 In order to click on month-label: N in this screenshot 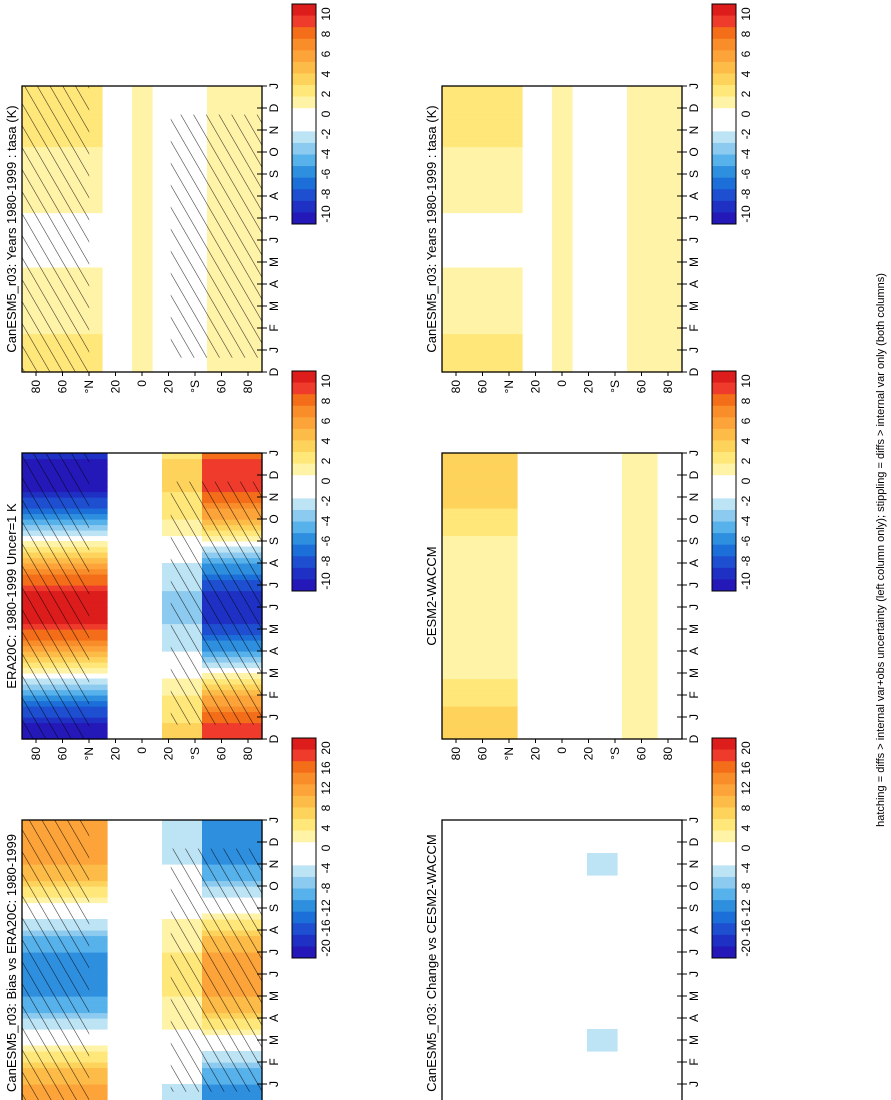, I will do `click(274, 497)`.